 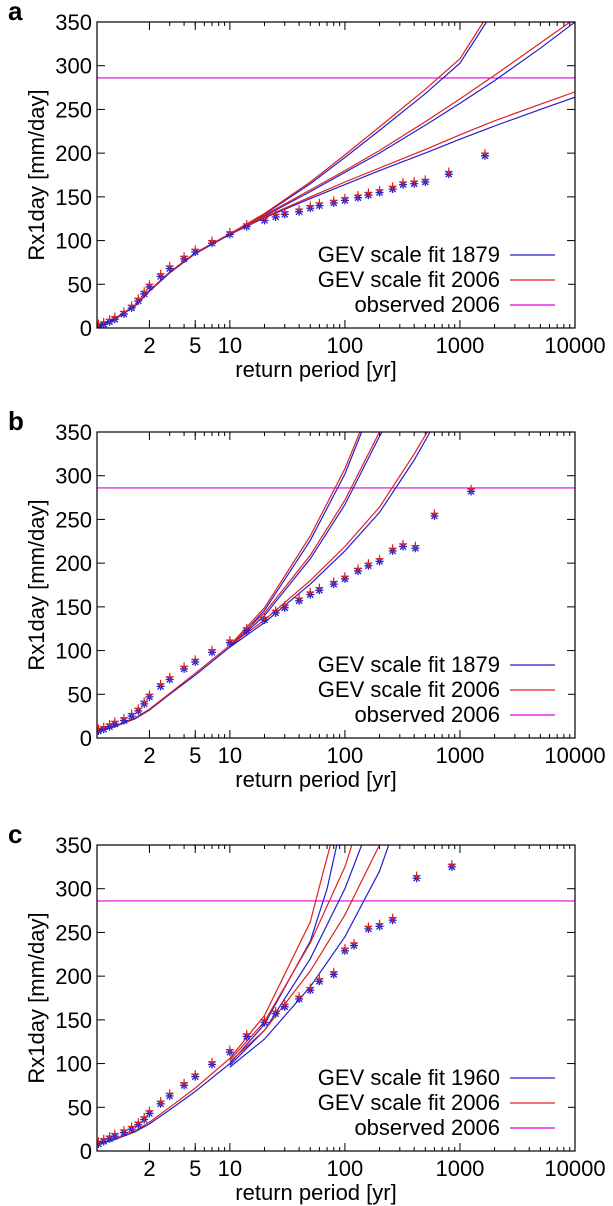 I want to click on panel-letter: a, so click(x=15, y=13).